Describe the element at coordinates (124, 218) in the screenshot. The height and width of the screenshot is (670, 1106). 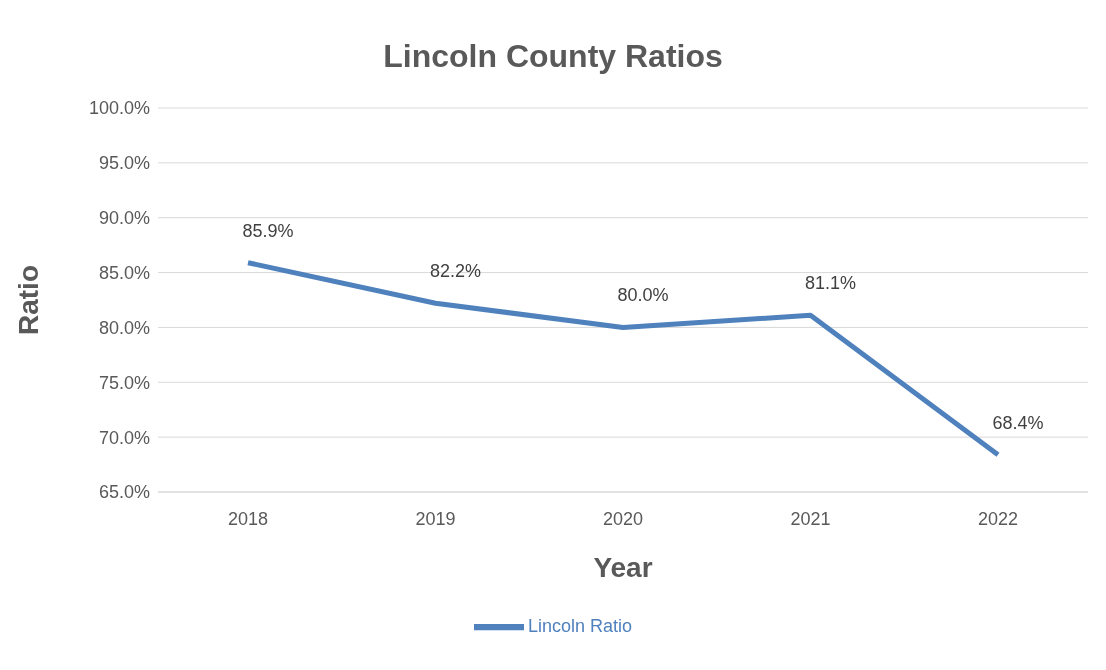
I see `y-tick-label: 90.0%` at that location.